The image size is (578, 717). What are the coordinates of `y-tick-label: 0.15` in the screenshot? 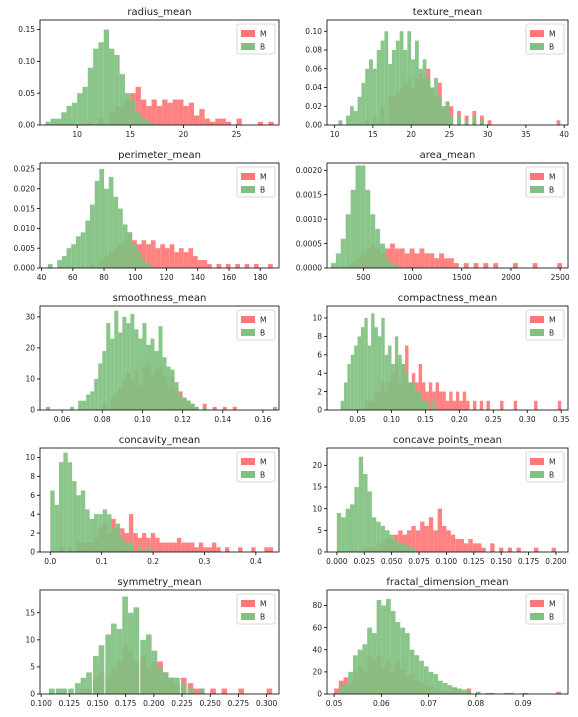 It's located at (26, 29).